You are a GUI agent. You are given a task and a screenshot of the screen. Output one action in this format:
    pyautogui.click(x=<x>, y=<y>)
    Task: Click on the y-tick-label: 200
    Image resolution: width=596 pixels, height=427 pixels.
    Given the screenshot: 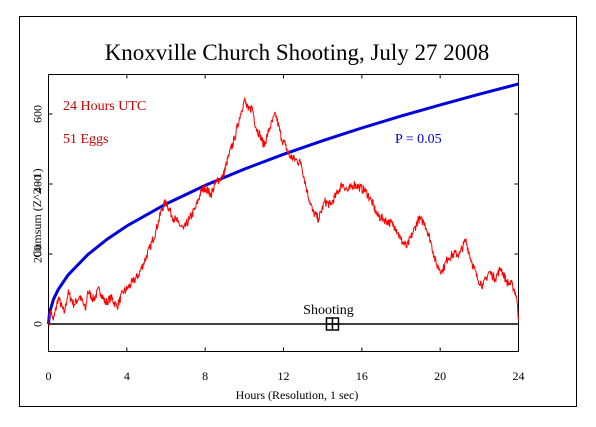 What is the action you would take?
    pyautogui.click(x=38, y=254)
    